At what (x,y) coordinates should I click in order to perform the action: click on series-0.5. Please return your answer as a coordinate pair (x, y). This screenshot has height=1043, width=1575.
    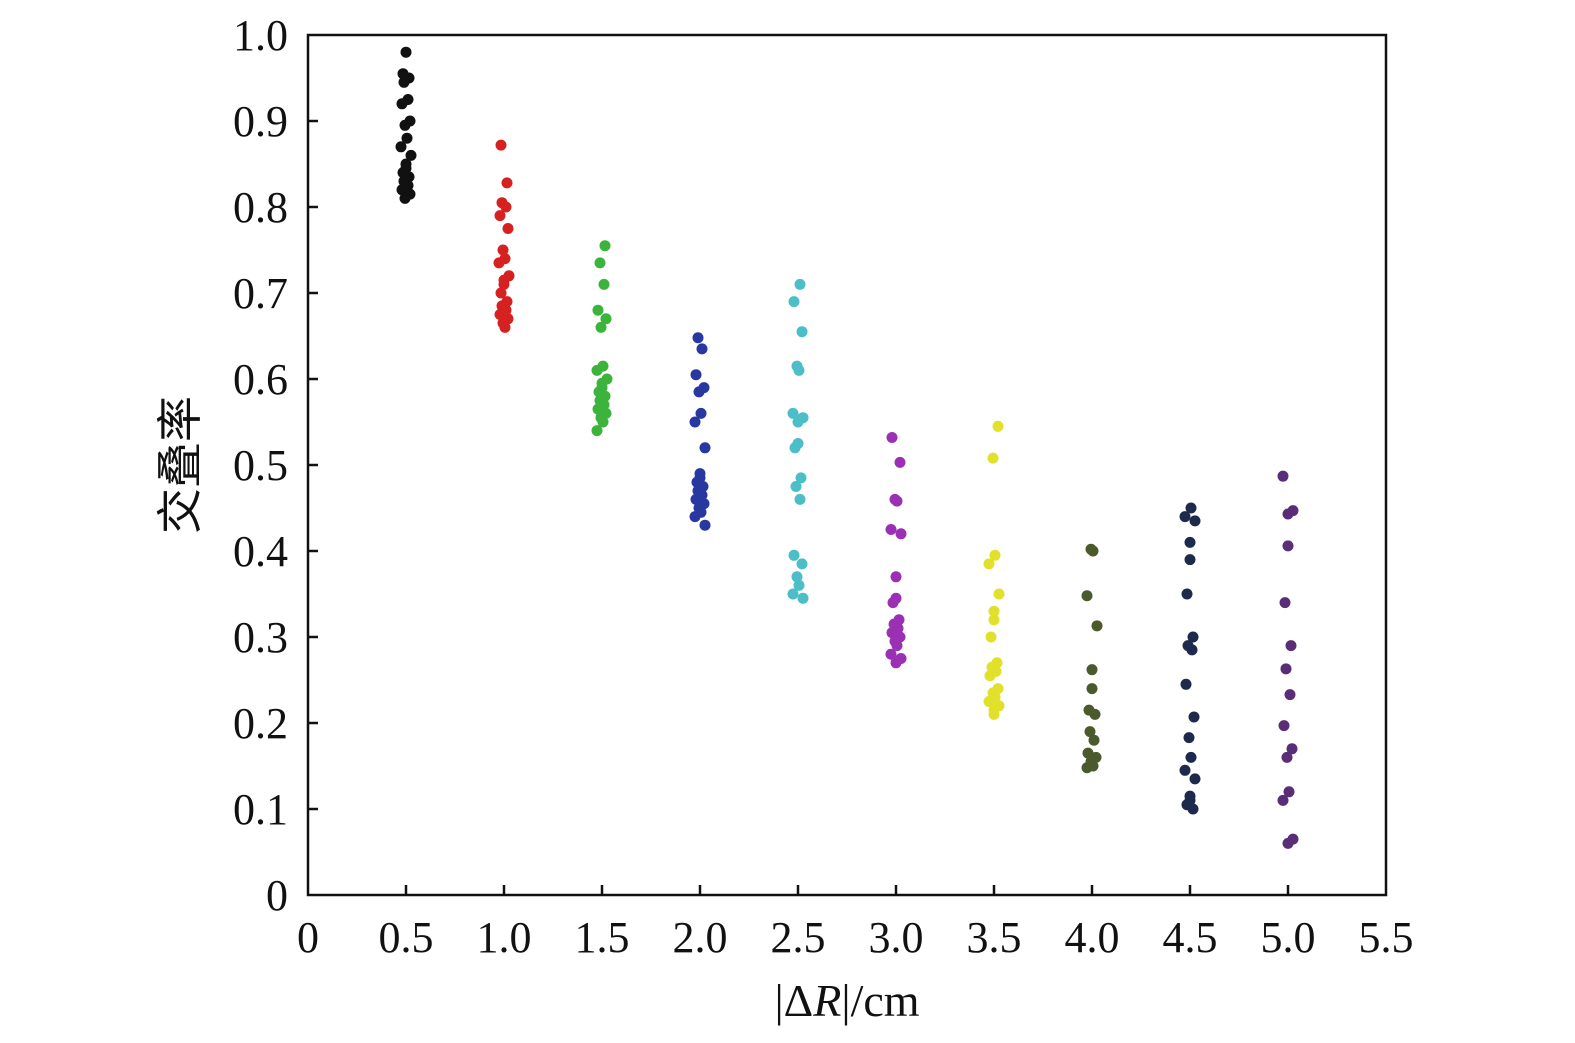
    Looking at the image, I should click on (406, 125).